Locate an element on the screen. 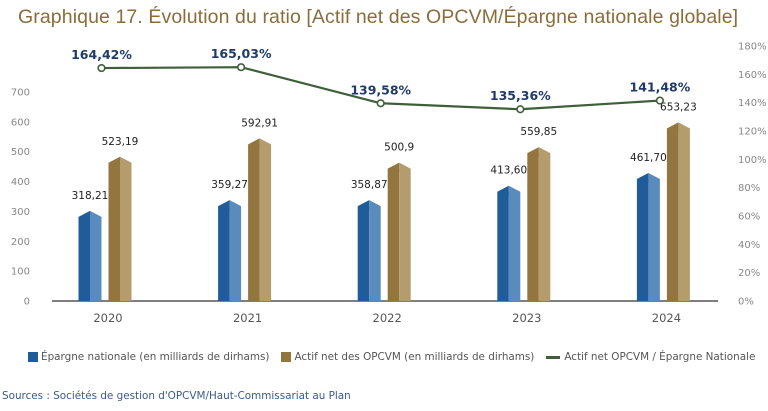  legend-swatch-ratio is located at coordinates (553, 357).